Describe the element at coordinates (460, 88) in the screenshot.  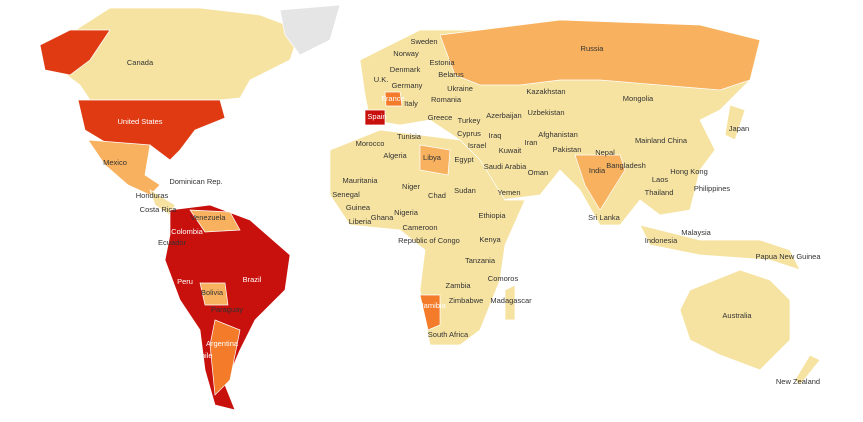
I see `country-label: Ukraine` at that location.